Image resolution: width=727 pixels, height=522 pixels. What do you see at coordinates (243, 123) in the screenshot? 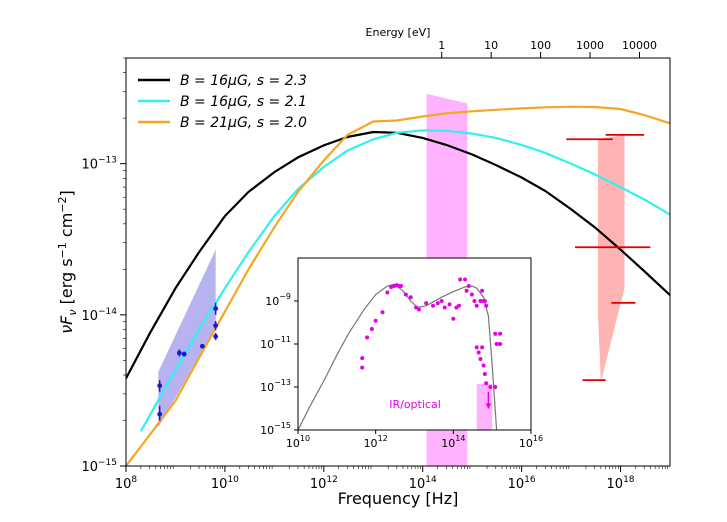
I see `legend-entry-3: B = 21μG, s = 2.0` at bounding box center [243, 123].